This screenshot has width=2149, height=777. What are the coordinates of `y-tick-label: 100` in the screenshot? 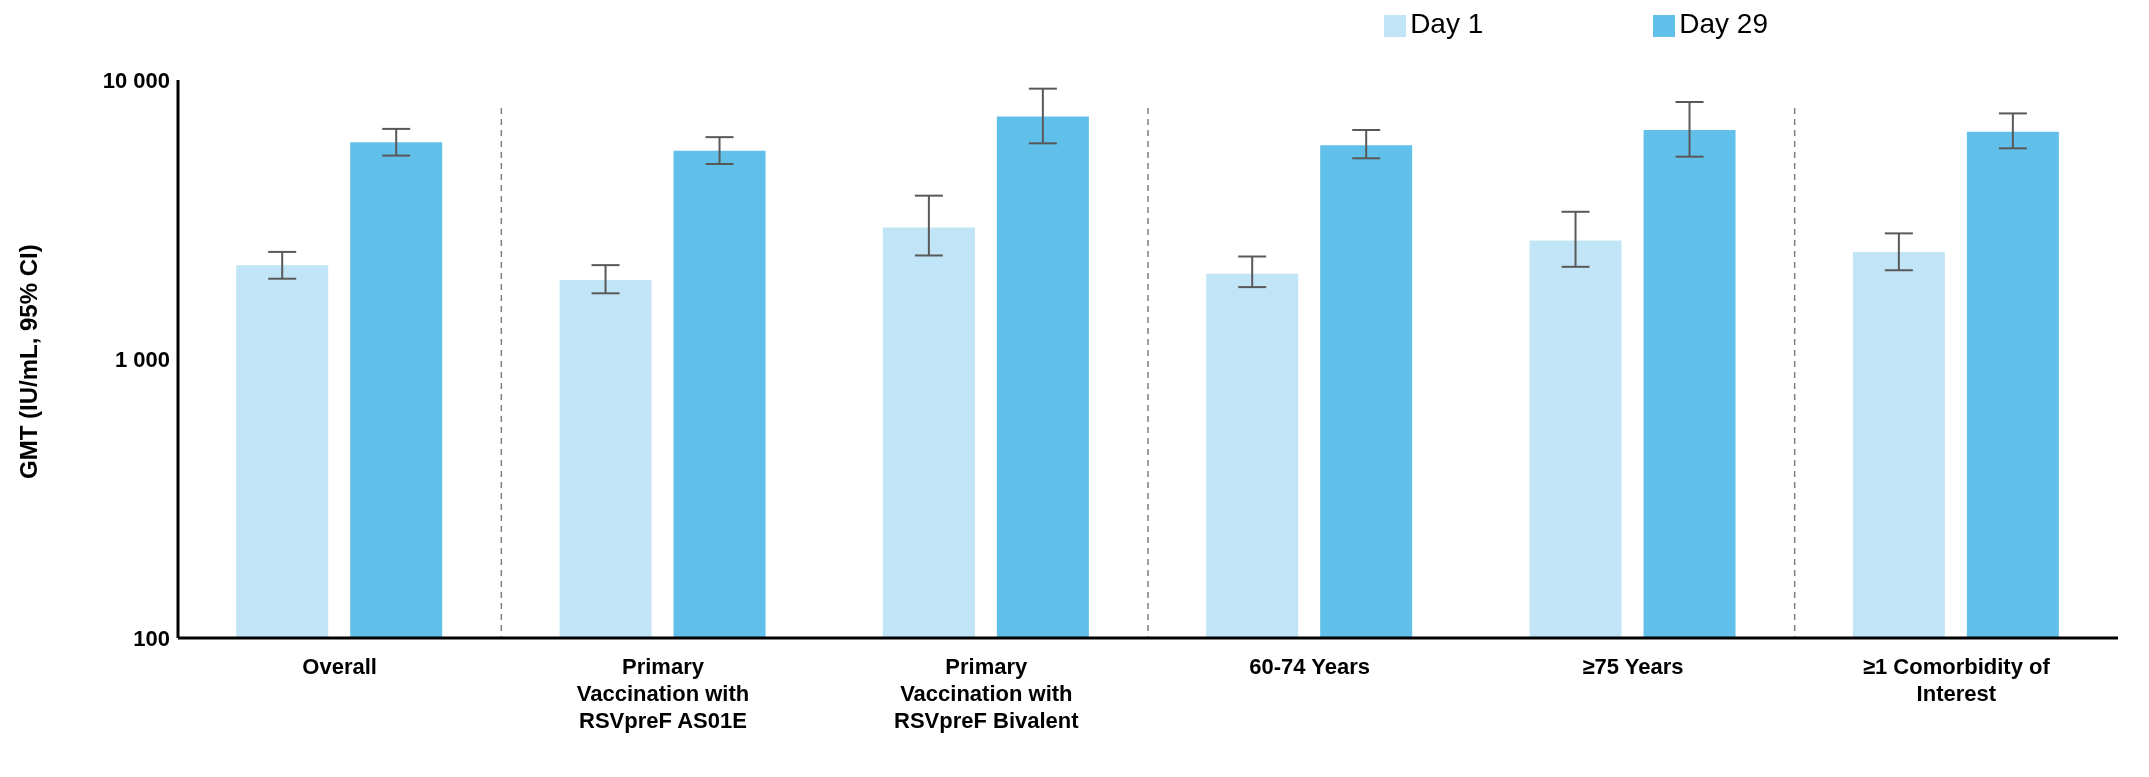 It's located at (151, 638).